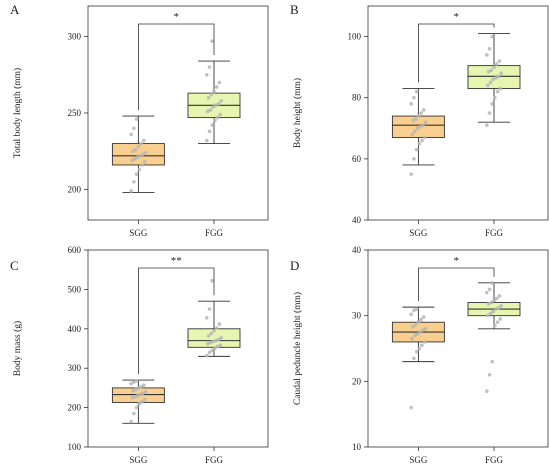 This screenshot has height=464, width=550. Describe the element at coordinates (294, 9) in the screenshot. I see `panel-label: B` at that location.